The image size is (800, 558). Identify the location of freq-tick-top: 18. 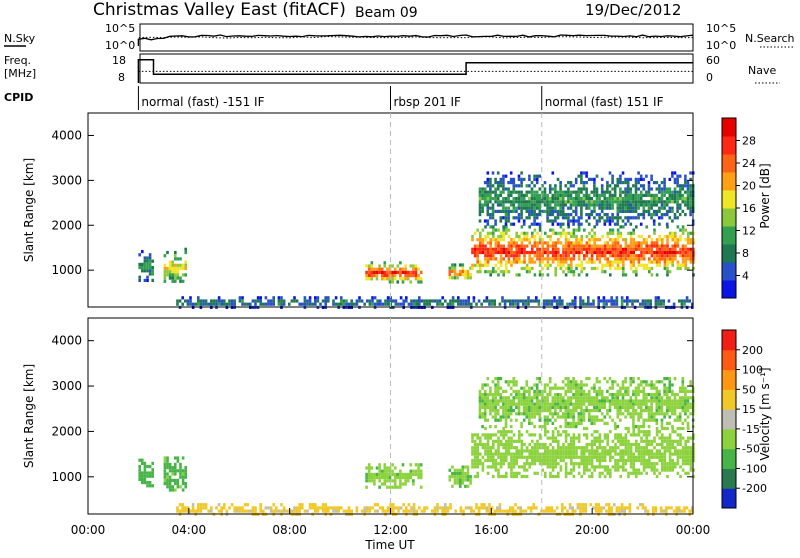
(119, 60).